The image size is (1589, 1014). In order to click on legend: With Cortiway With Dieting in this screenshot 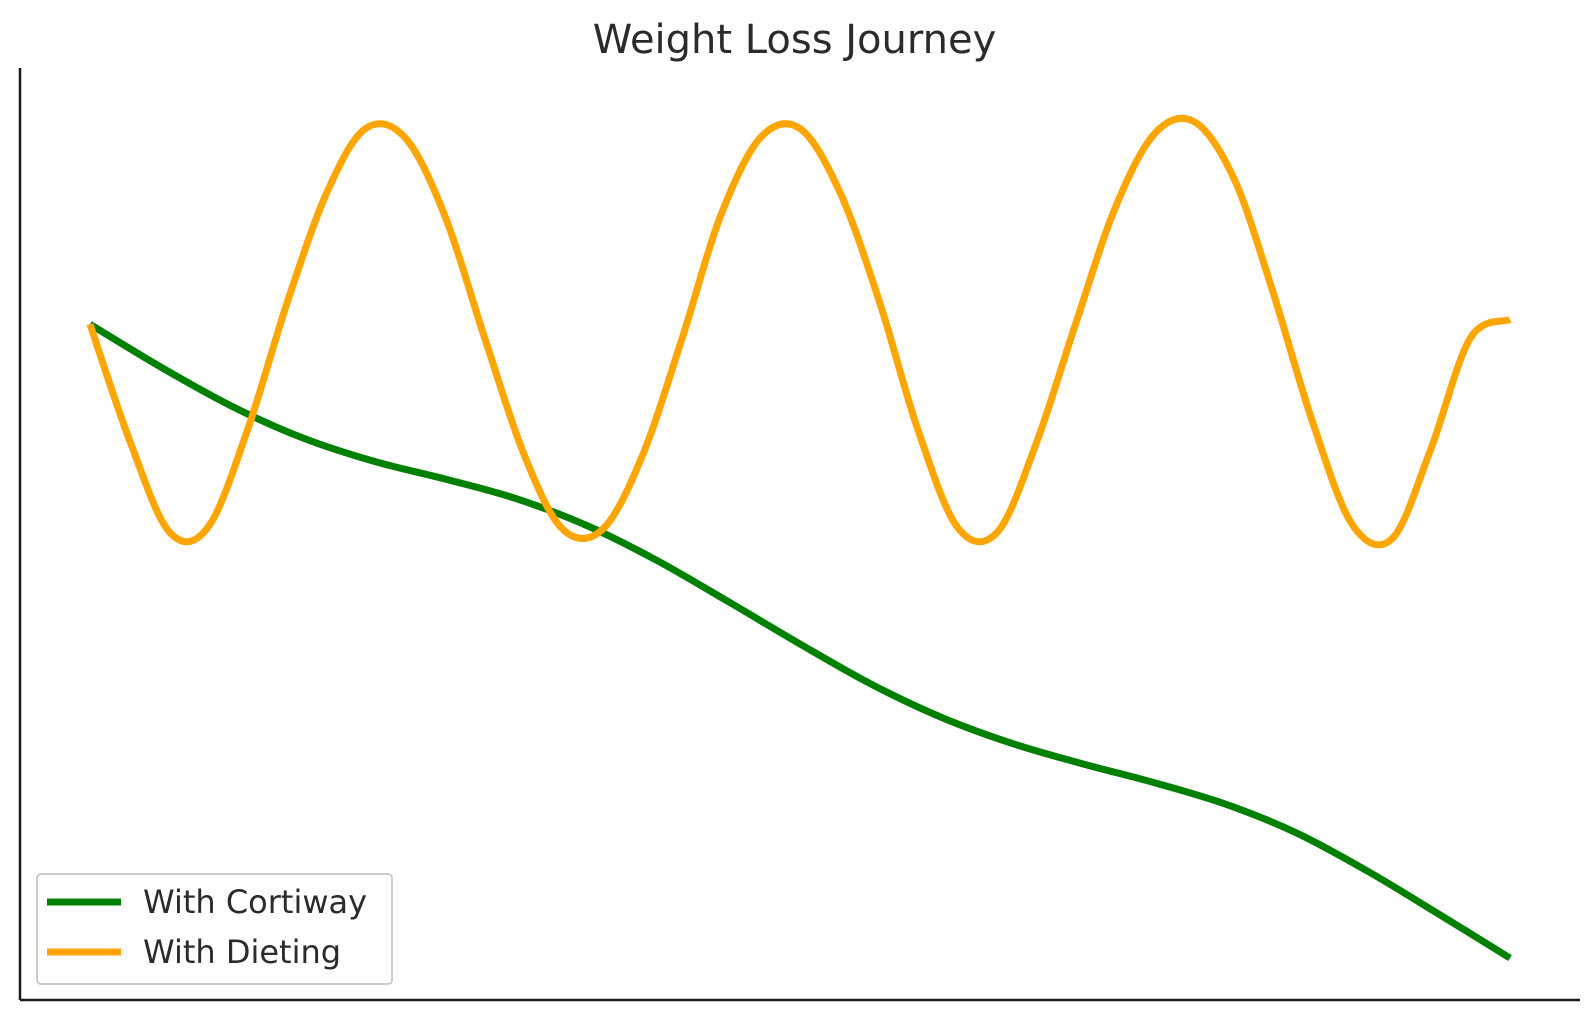, I will do `click(214, 929)`.